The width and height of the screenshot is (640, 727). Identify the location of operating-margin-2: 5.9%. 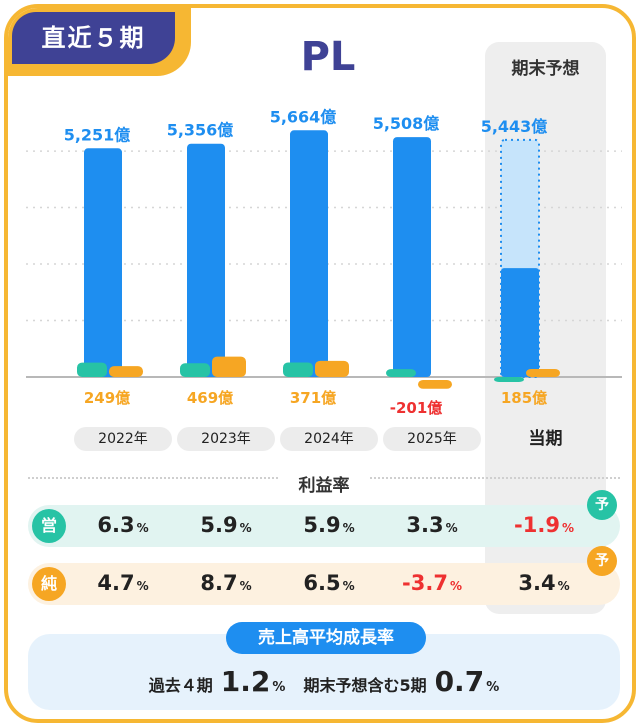
(329, 525).